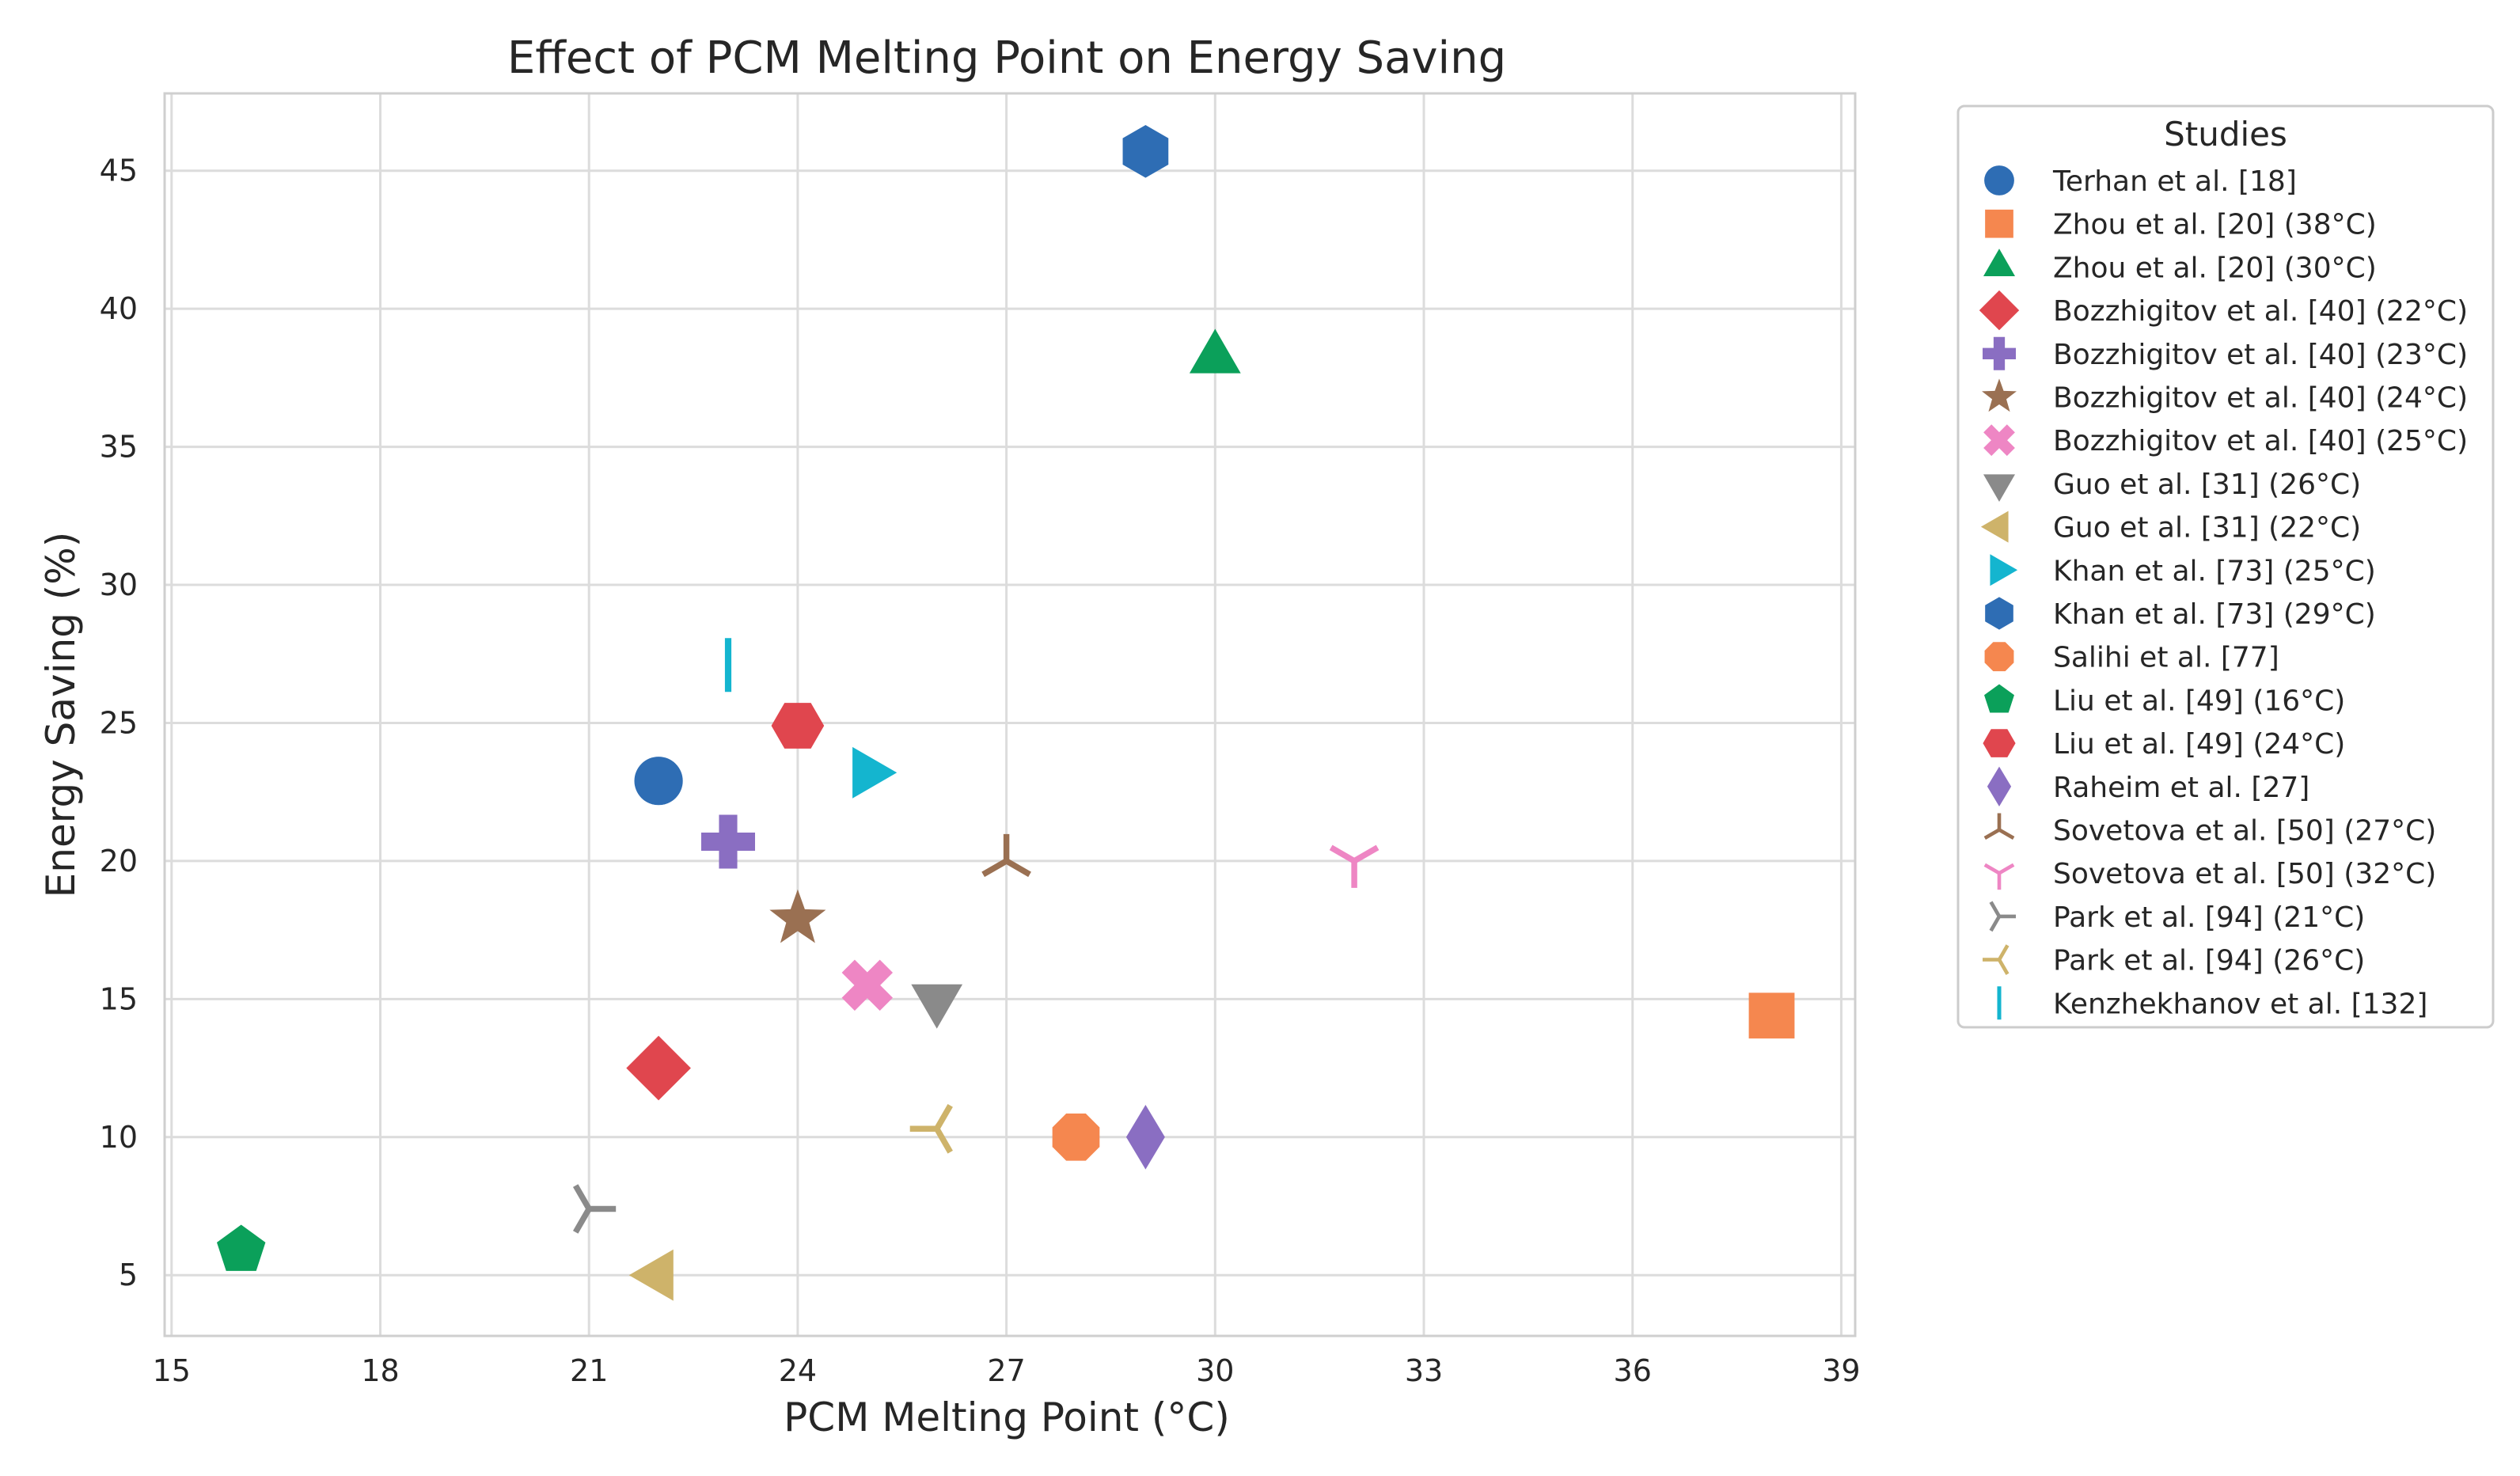 This screenshot has width=2520, height=1476. Describe the element at coordinates (1215, 1370) in the screenshot. I see `x-tick-label: 30` at that location.